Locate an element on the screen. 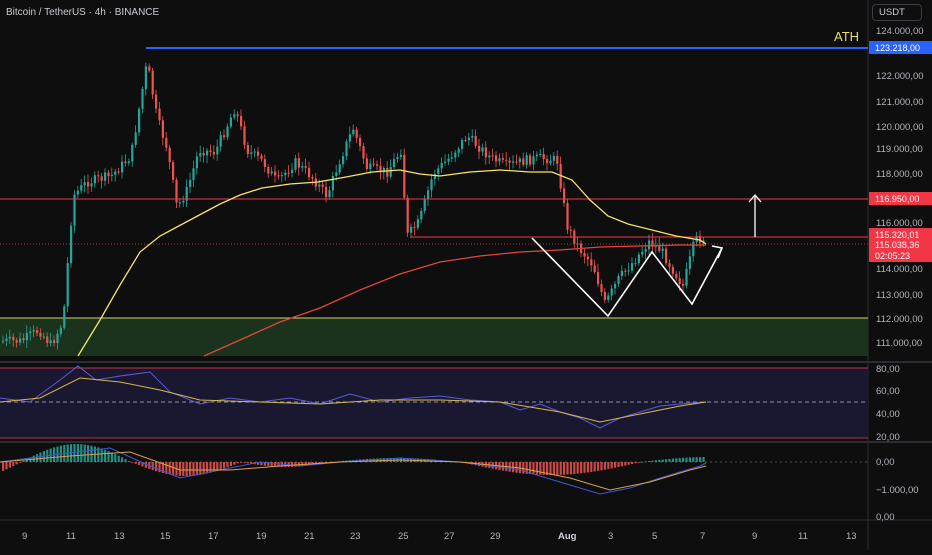 The width and height of the screenshot is (932, 555). time-tick: 11 is located at coordinates (71, 536).